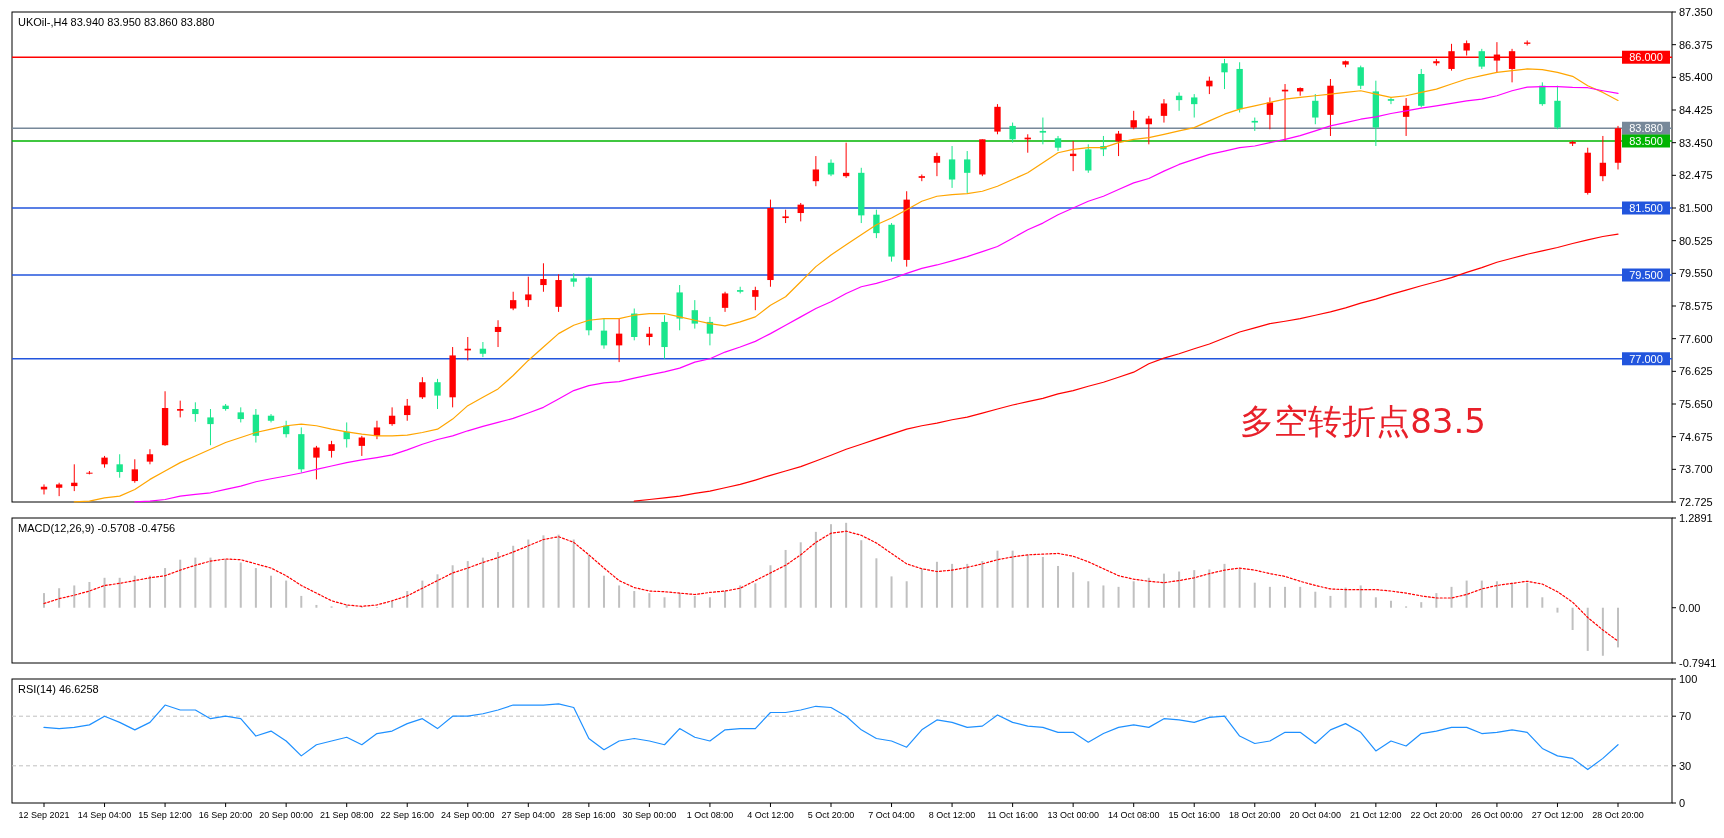  Describe the element at coordinates (1646, 275) in the screenshot. I see `ref-line-label: 79.500` at that location.